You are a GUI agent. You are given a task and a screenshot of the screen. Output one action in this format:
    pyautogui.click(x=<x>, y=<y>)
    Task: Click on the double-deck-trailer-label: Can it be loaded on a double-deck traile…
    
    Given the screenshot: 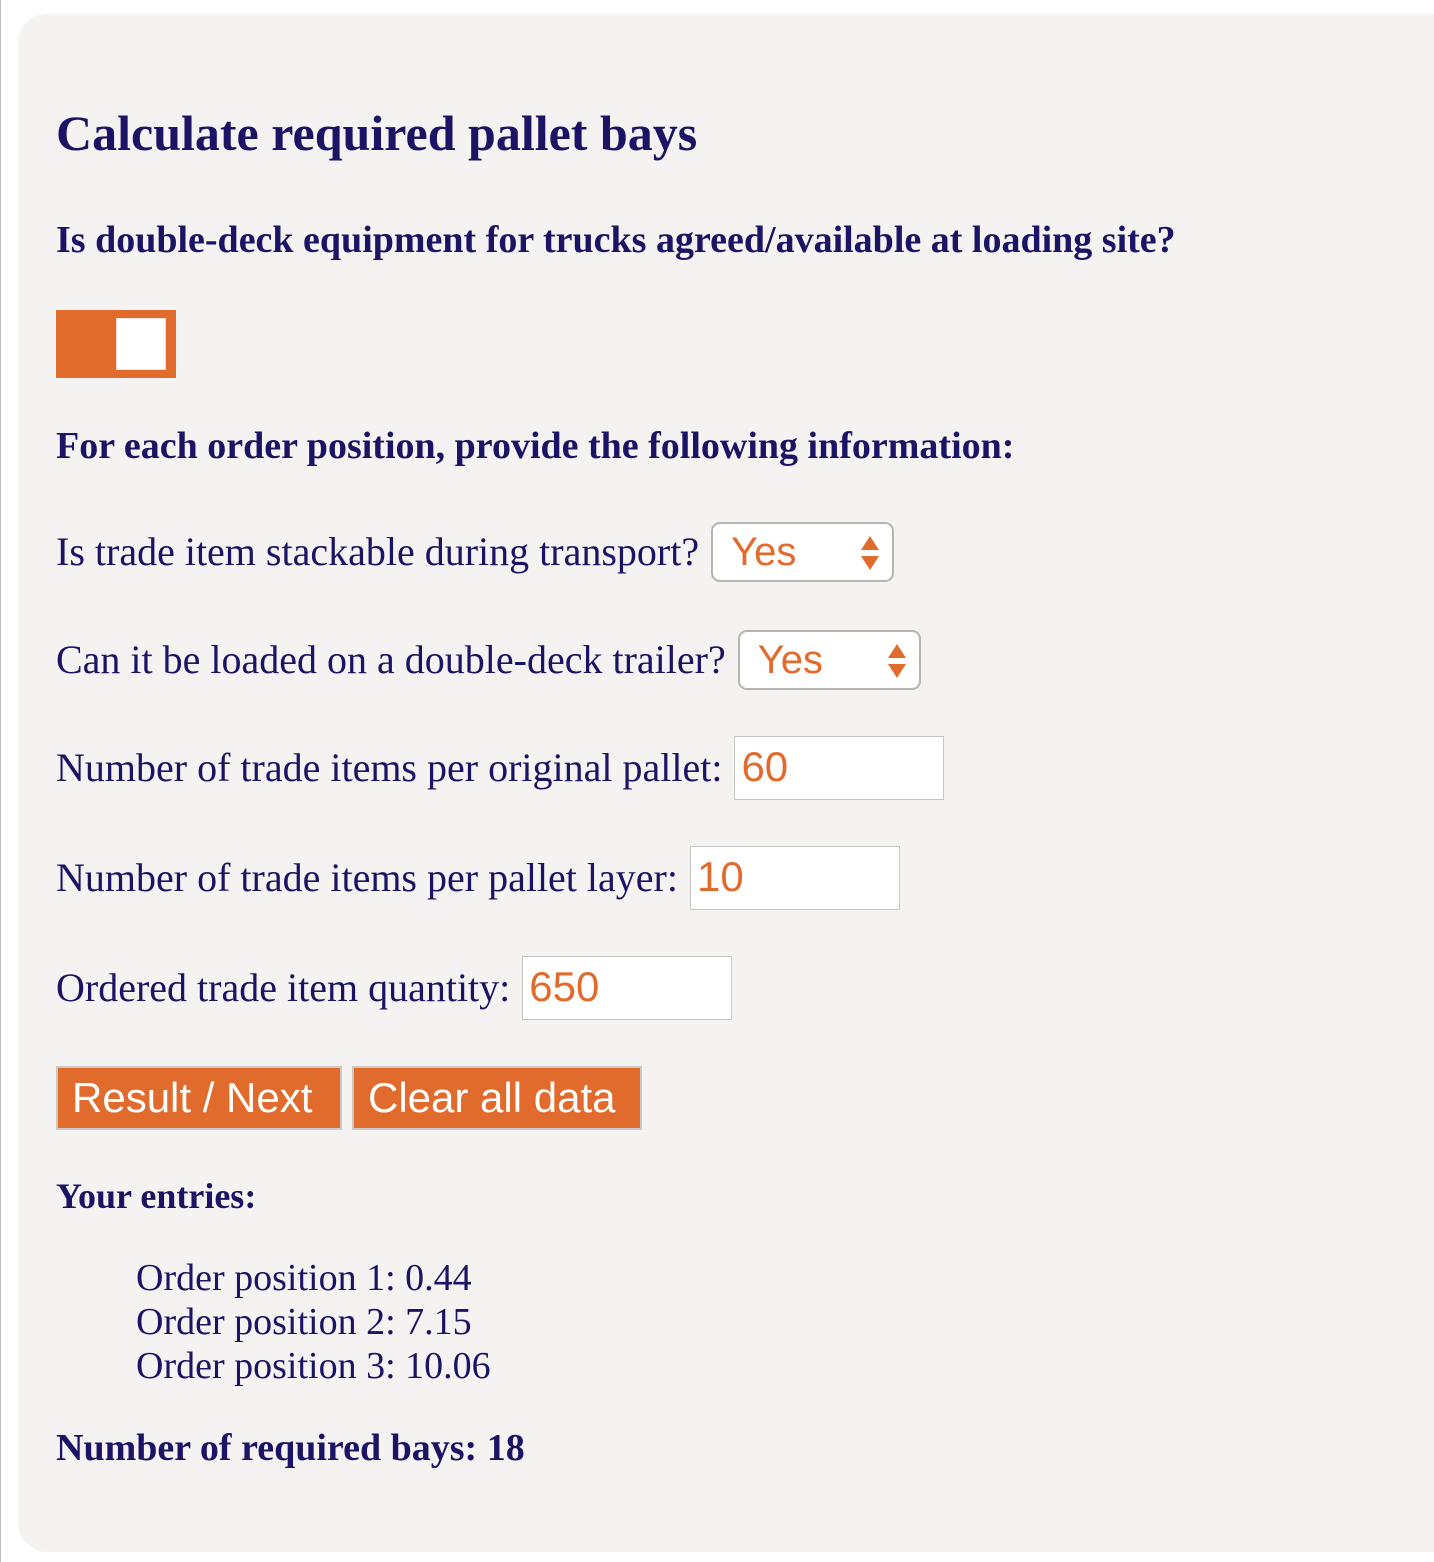 What is the action you would take?
    pyautogui.click(x=391, y=659)
    